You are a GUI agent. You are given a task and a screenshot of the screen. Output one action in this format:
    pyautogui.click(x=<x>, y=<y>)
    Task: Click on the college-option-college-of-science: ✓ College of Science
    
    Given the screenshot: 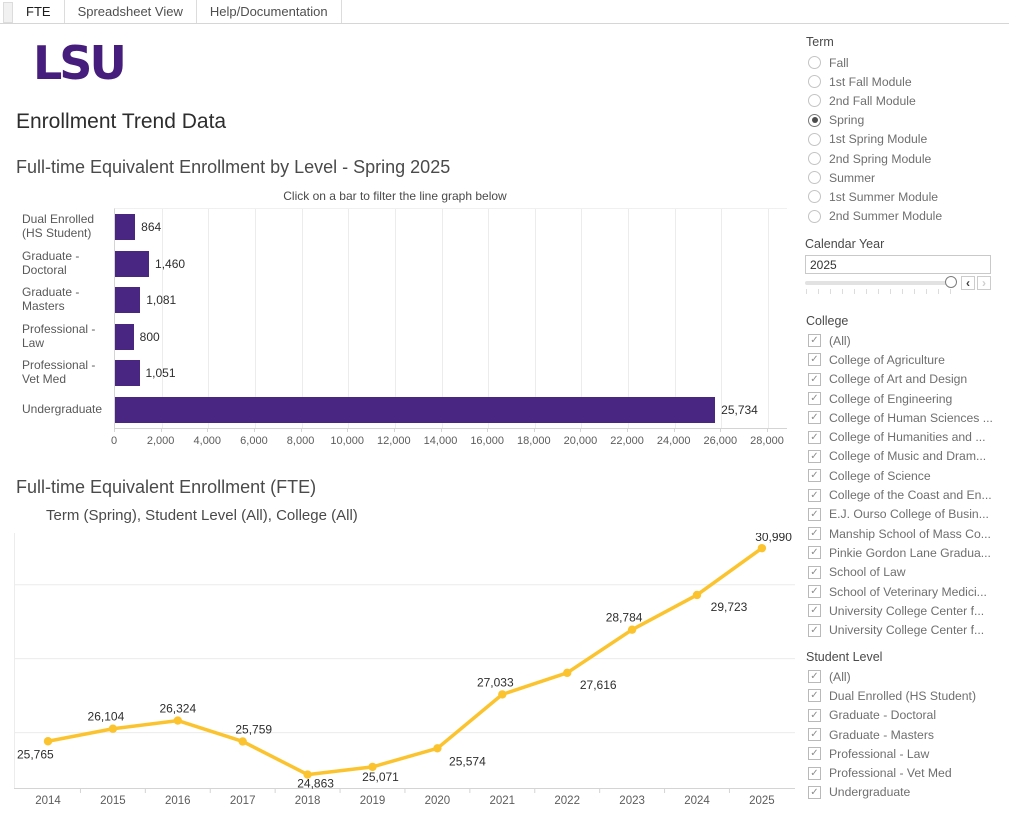 What is the action you would take?
    pyautogui.click(x=899, y=475)
    